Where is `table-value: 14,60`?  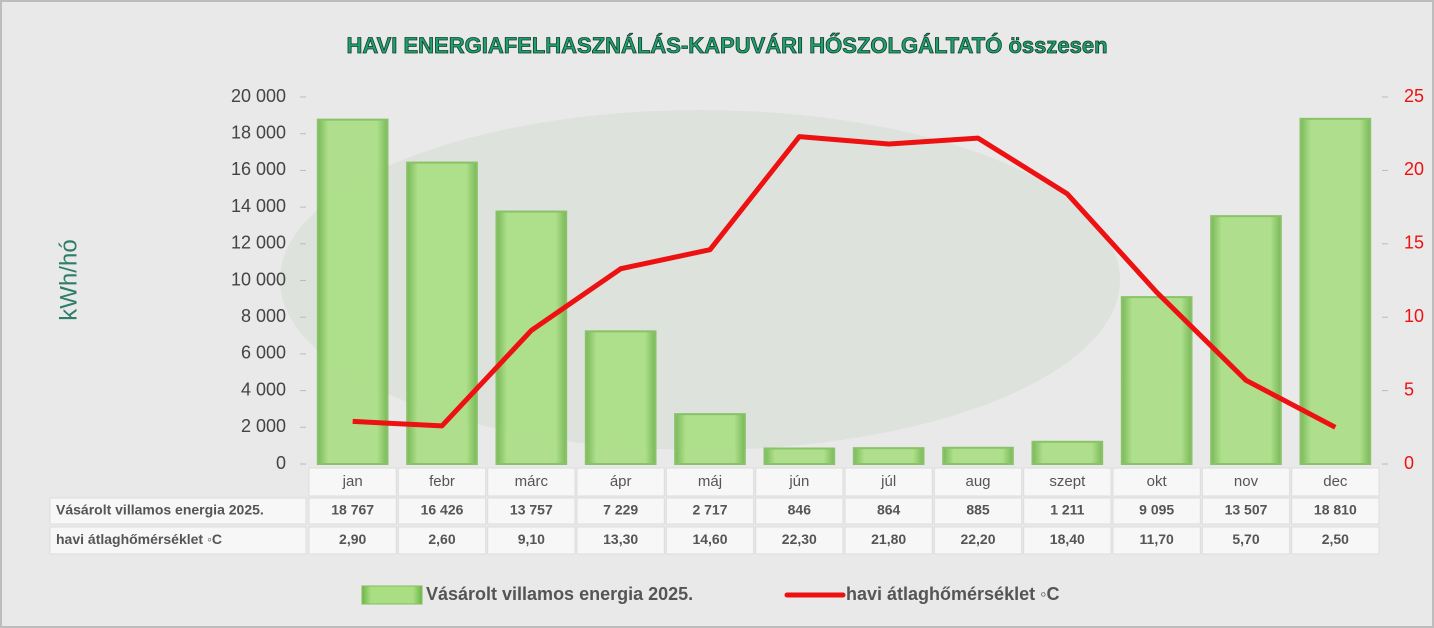 table-value: 14,60 is located at coordinates (709, 539).